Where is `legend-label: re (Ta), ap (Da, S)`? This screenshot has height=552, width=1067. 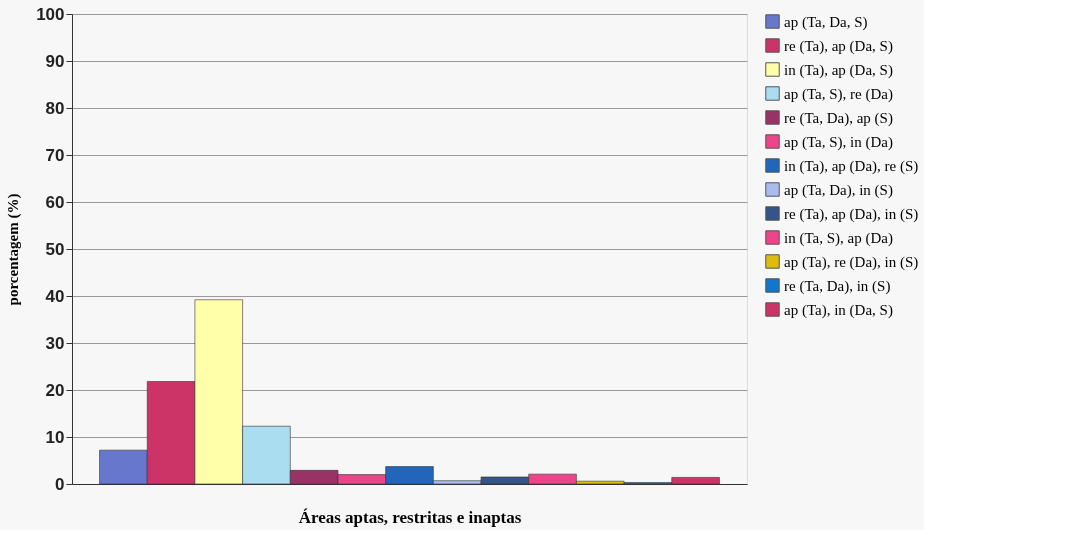
legend-label: re (Ta), ap (Da, S) is located at coordinates (838, 46).